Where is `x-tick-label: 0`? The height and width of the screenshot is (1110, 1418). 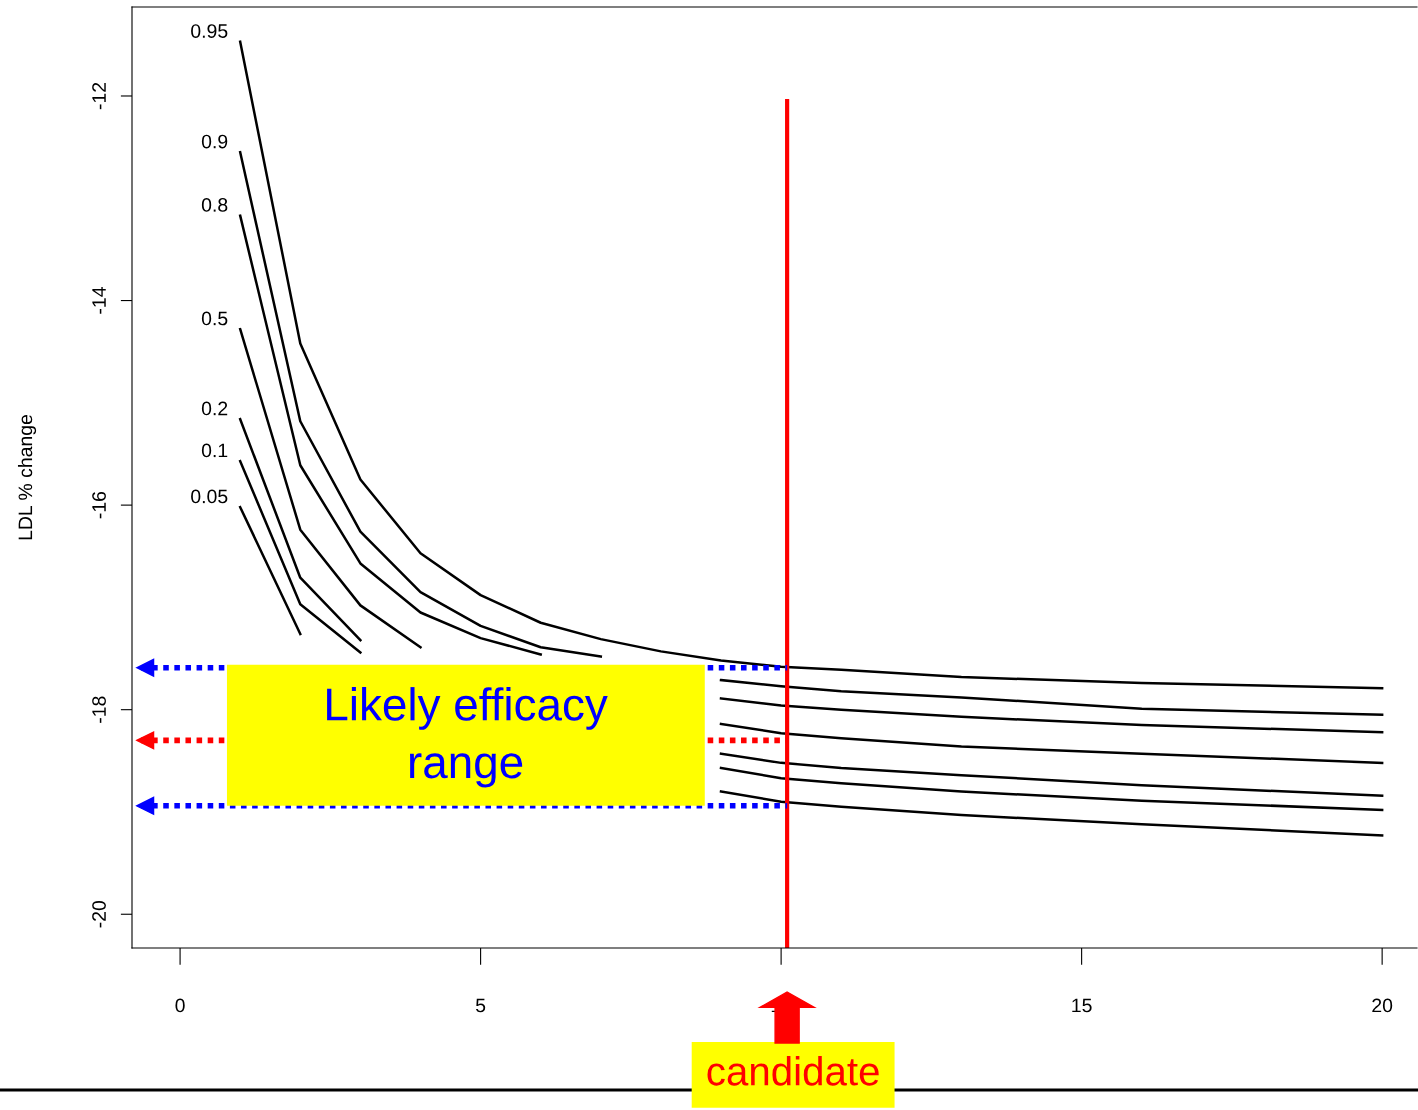 x-tick-label: 0 is located at coordinates (180, 1005).